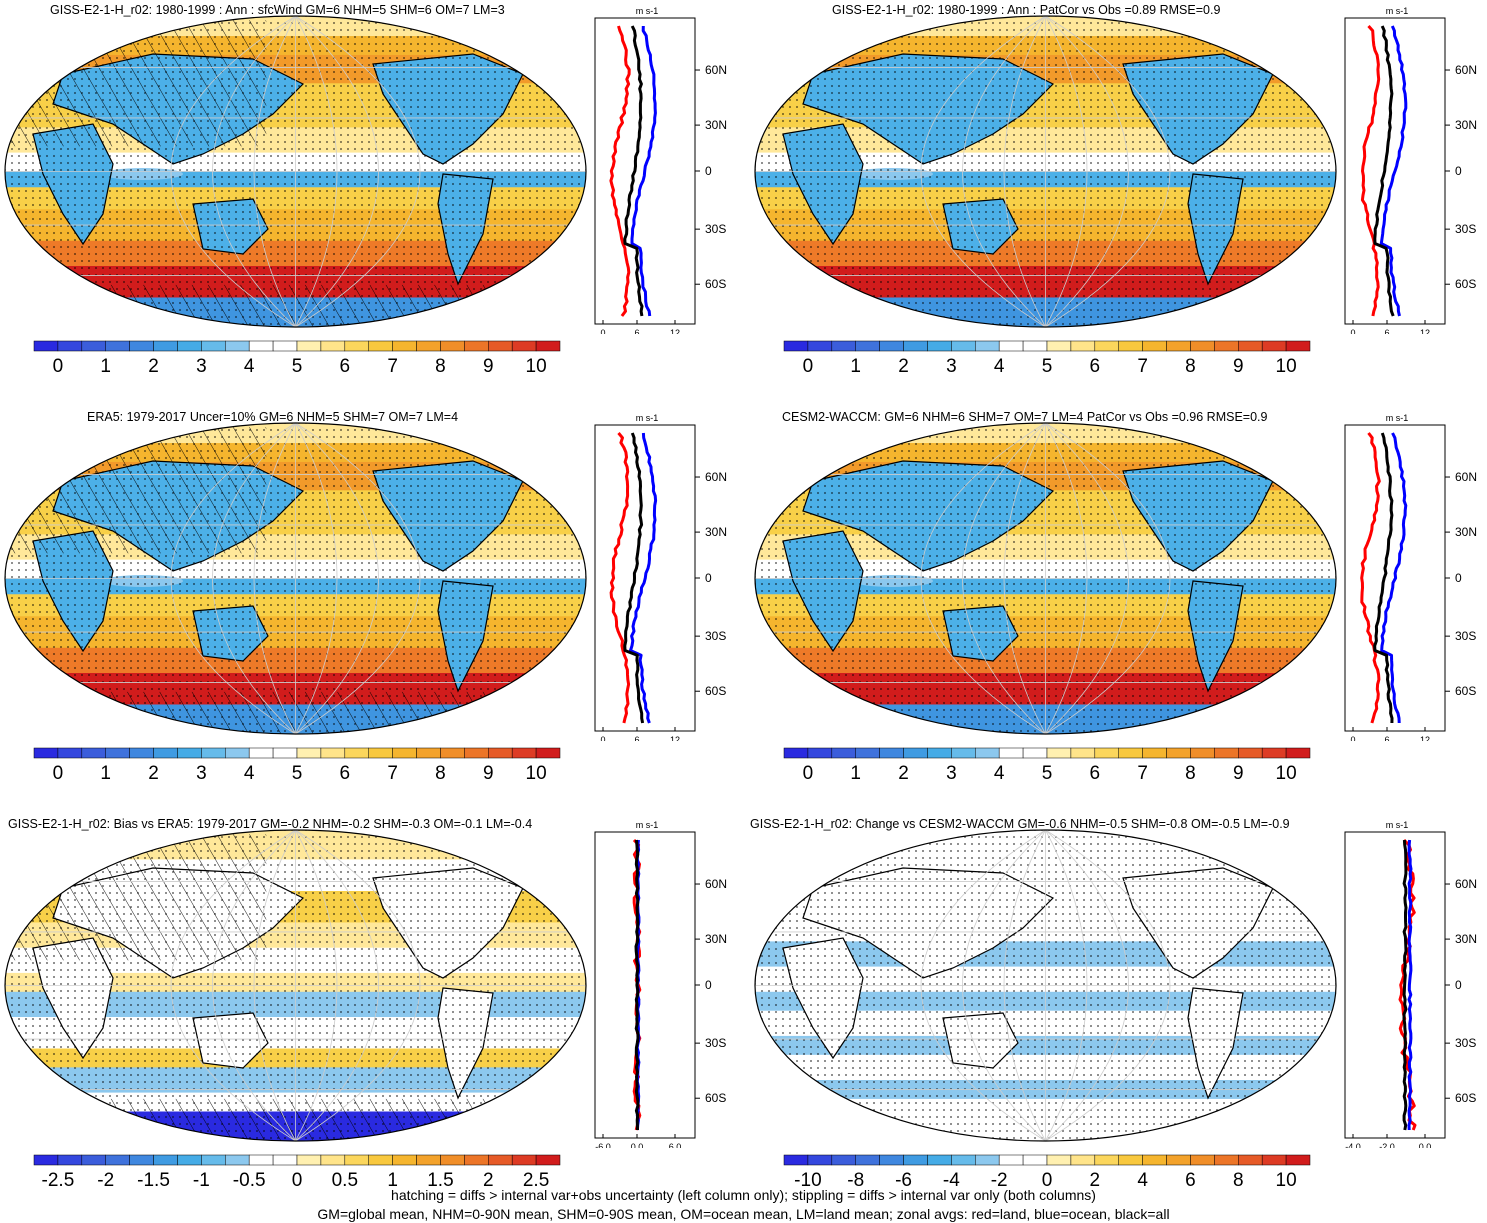 The height and width of the screenshot is (1223, 1487). What do you see at coordinates (1425, 1145) in the screenshot?
I see `zonal-x-tick-label: 0.0` at bounding box center [1425, 1145].